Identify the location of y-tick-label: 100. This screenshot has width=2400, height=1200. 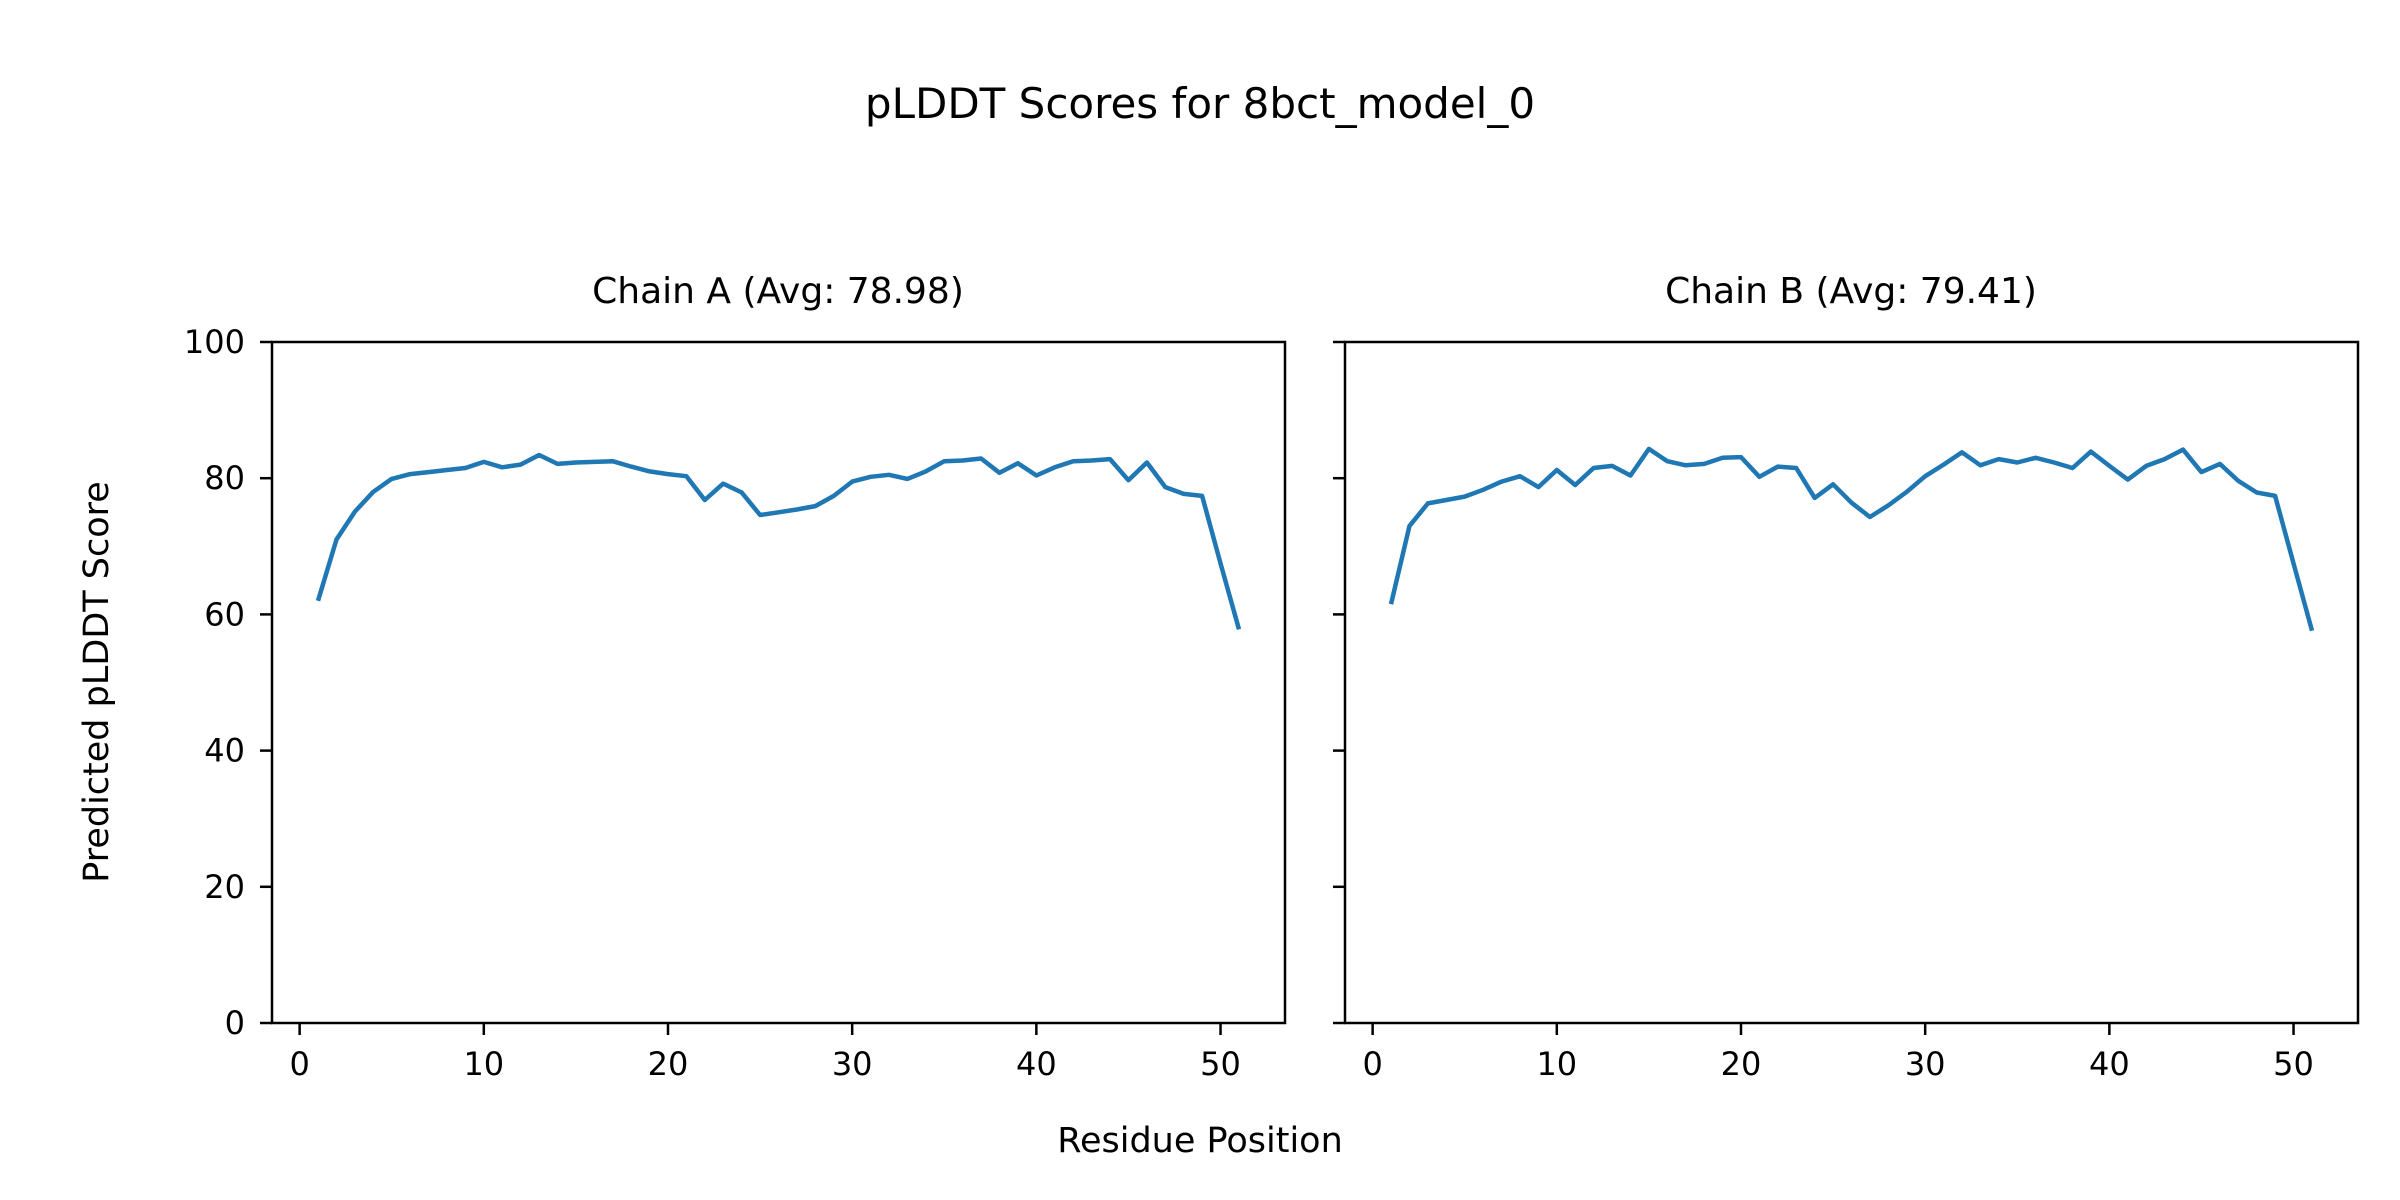
(214, 342).